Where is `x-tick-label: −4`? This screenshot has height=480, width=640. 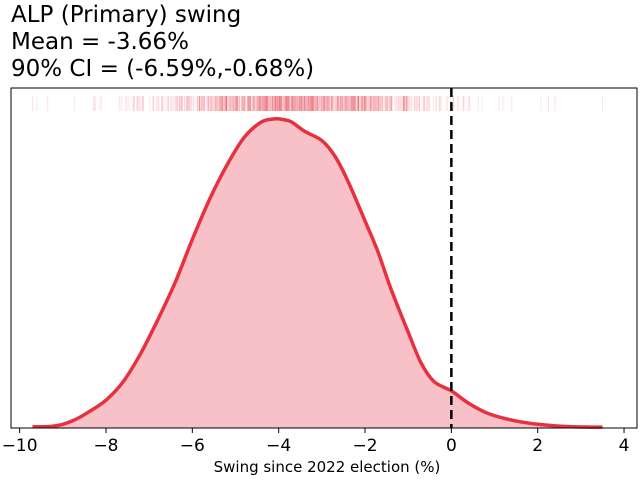 x-tick-label: −4 is located at coordinates (278, 446).